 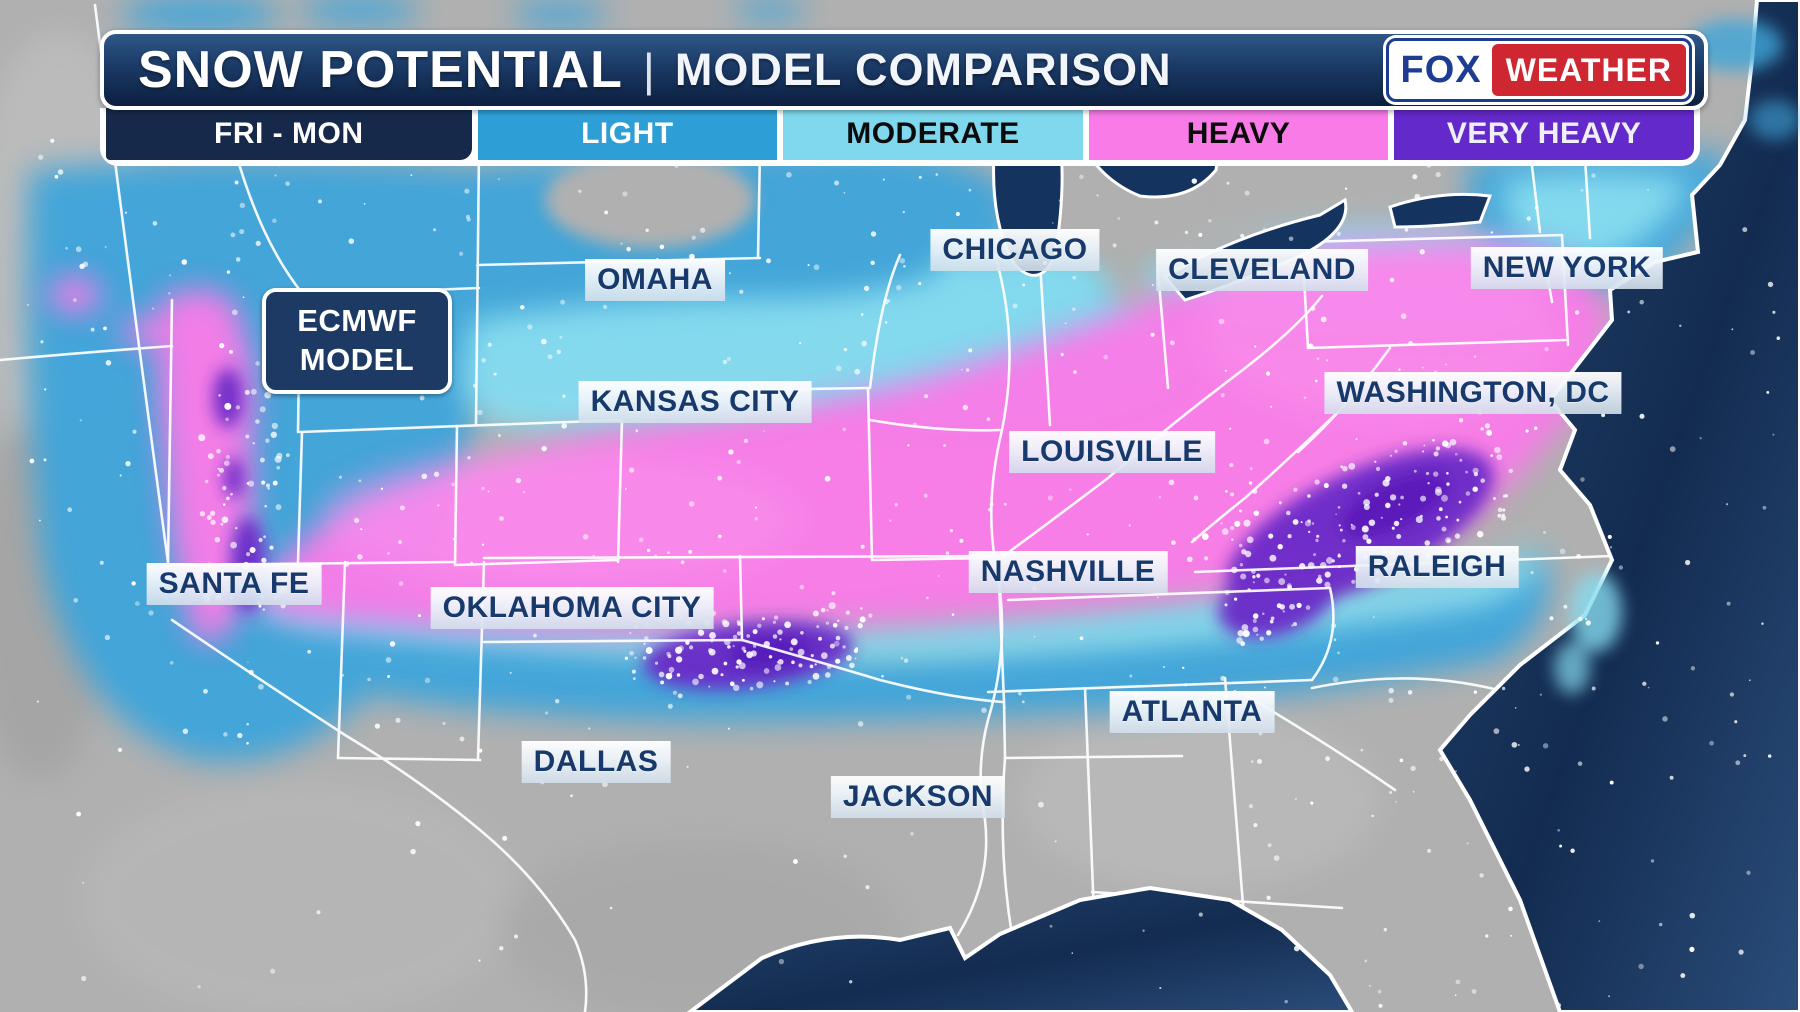 I want to click on legend-bar: FRI - MON LIGHT MODERATE HEAVY VERY HEAVY, so click(x=900, y=137).